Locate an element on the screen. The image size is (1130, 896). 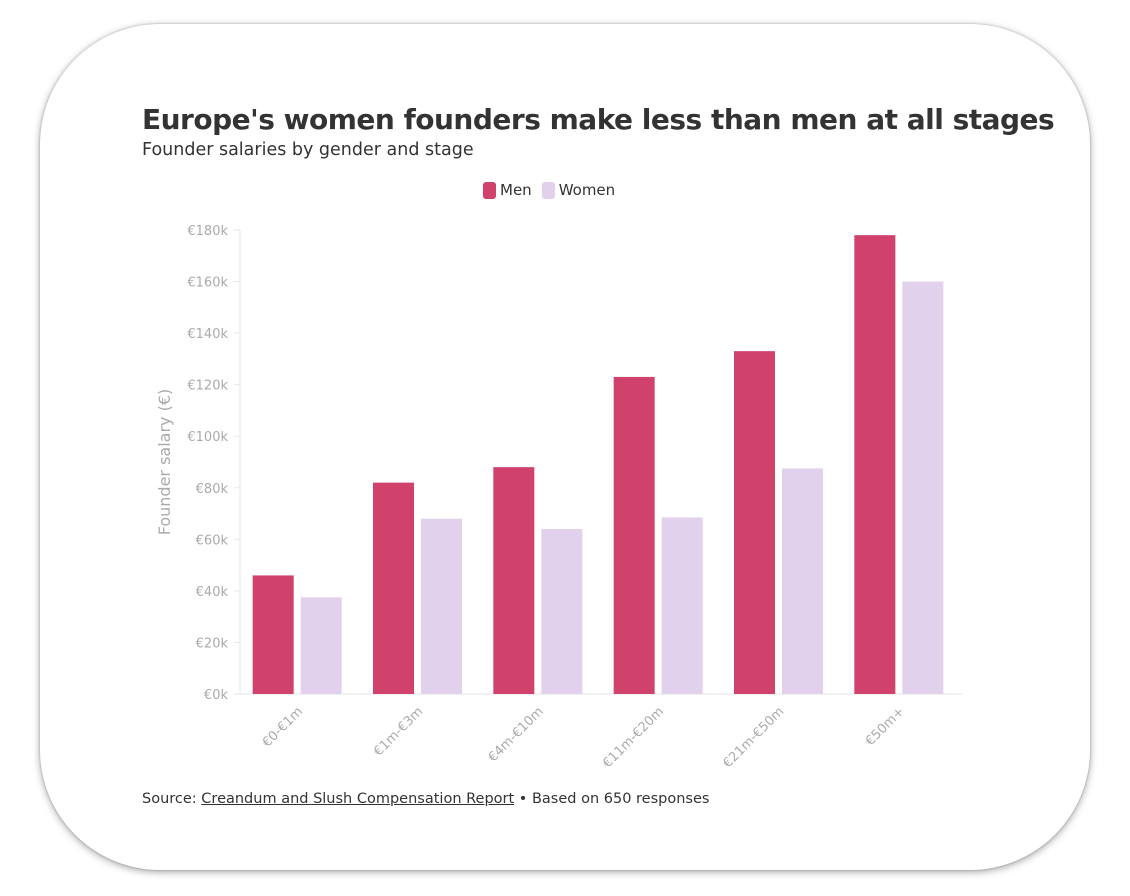
legend: Men Women is located at coordinates (549, 190).